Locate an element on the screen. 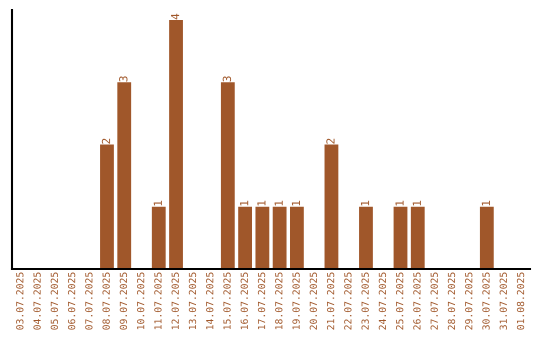  x-tick-label: 30.07.2025 is located at coordinates (486, 301).